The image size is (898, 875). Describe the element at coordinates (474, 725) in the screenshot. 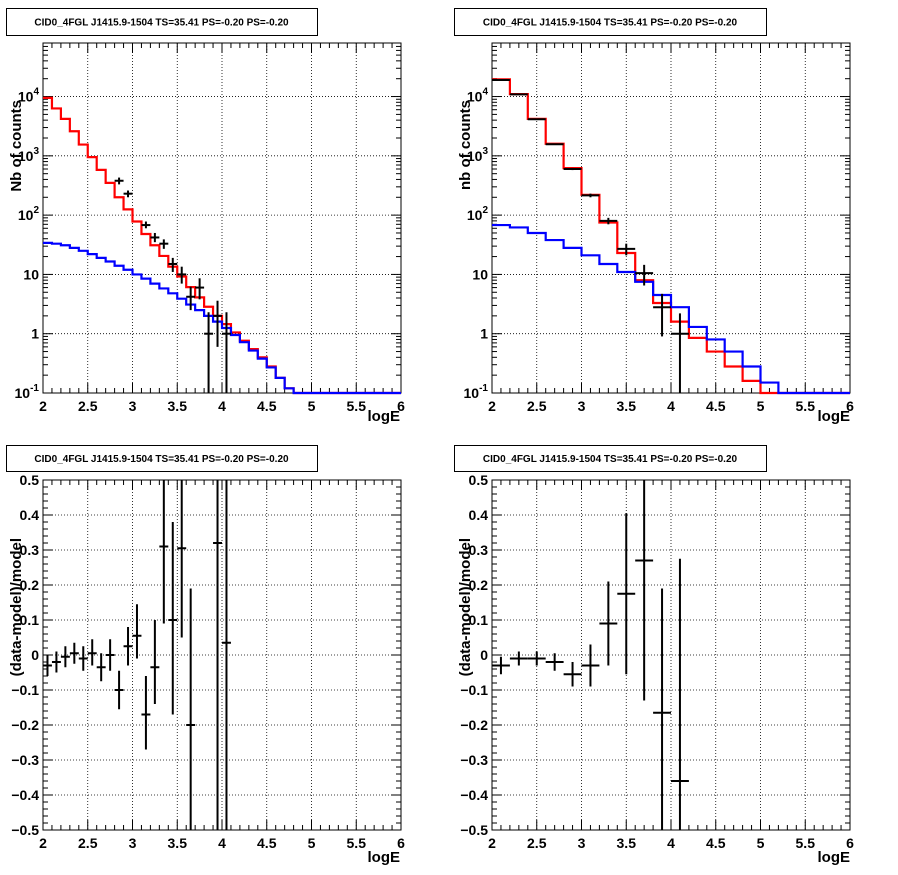

I see `y-tick-label: −0.2` at that location.